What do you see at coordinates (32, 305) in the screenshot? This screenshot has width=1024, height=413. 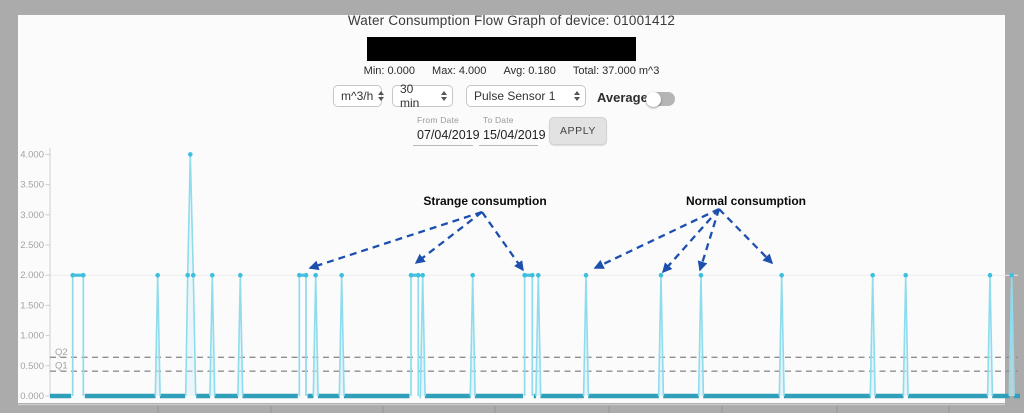 I see `svg-text: 1.500` at bounding box center [32, 305].